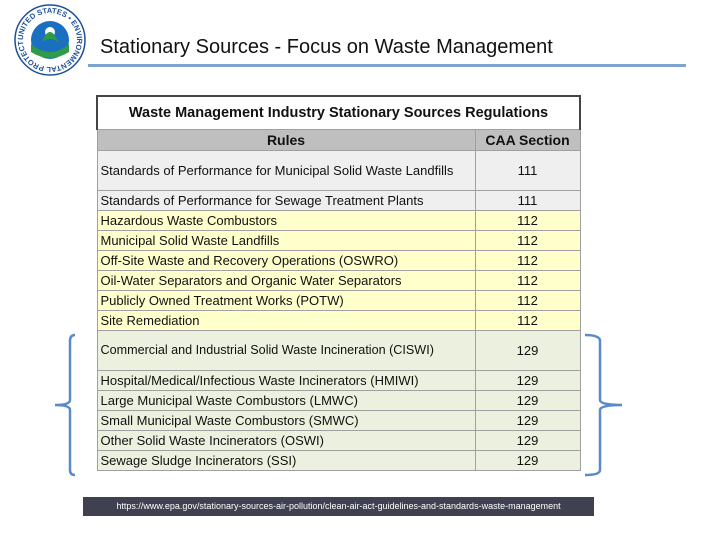 The width and height of the screenshot is (720, 540). Describe the element at coordinates (286, 320) in the screenshot. I see `rule-cell: Site Remediation` at that location.